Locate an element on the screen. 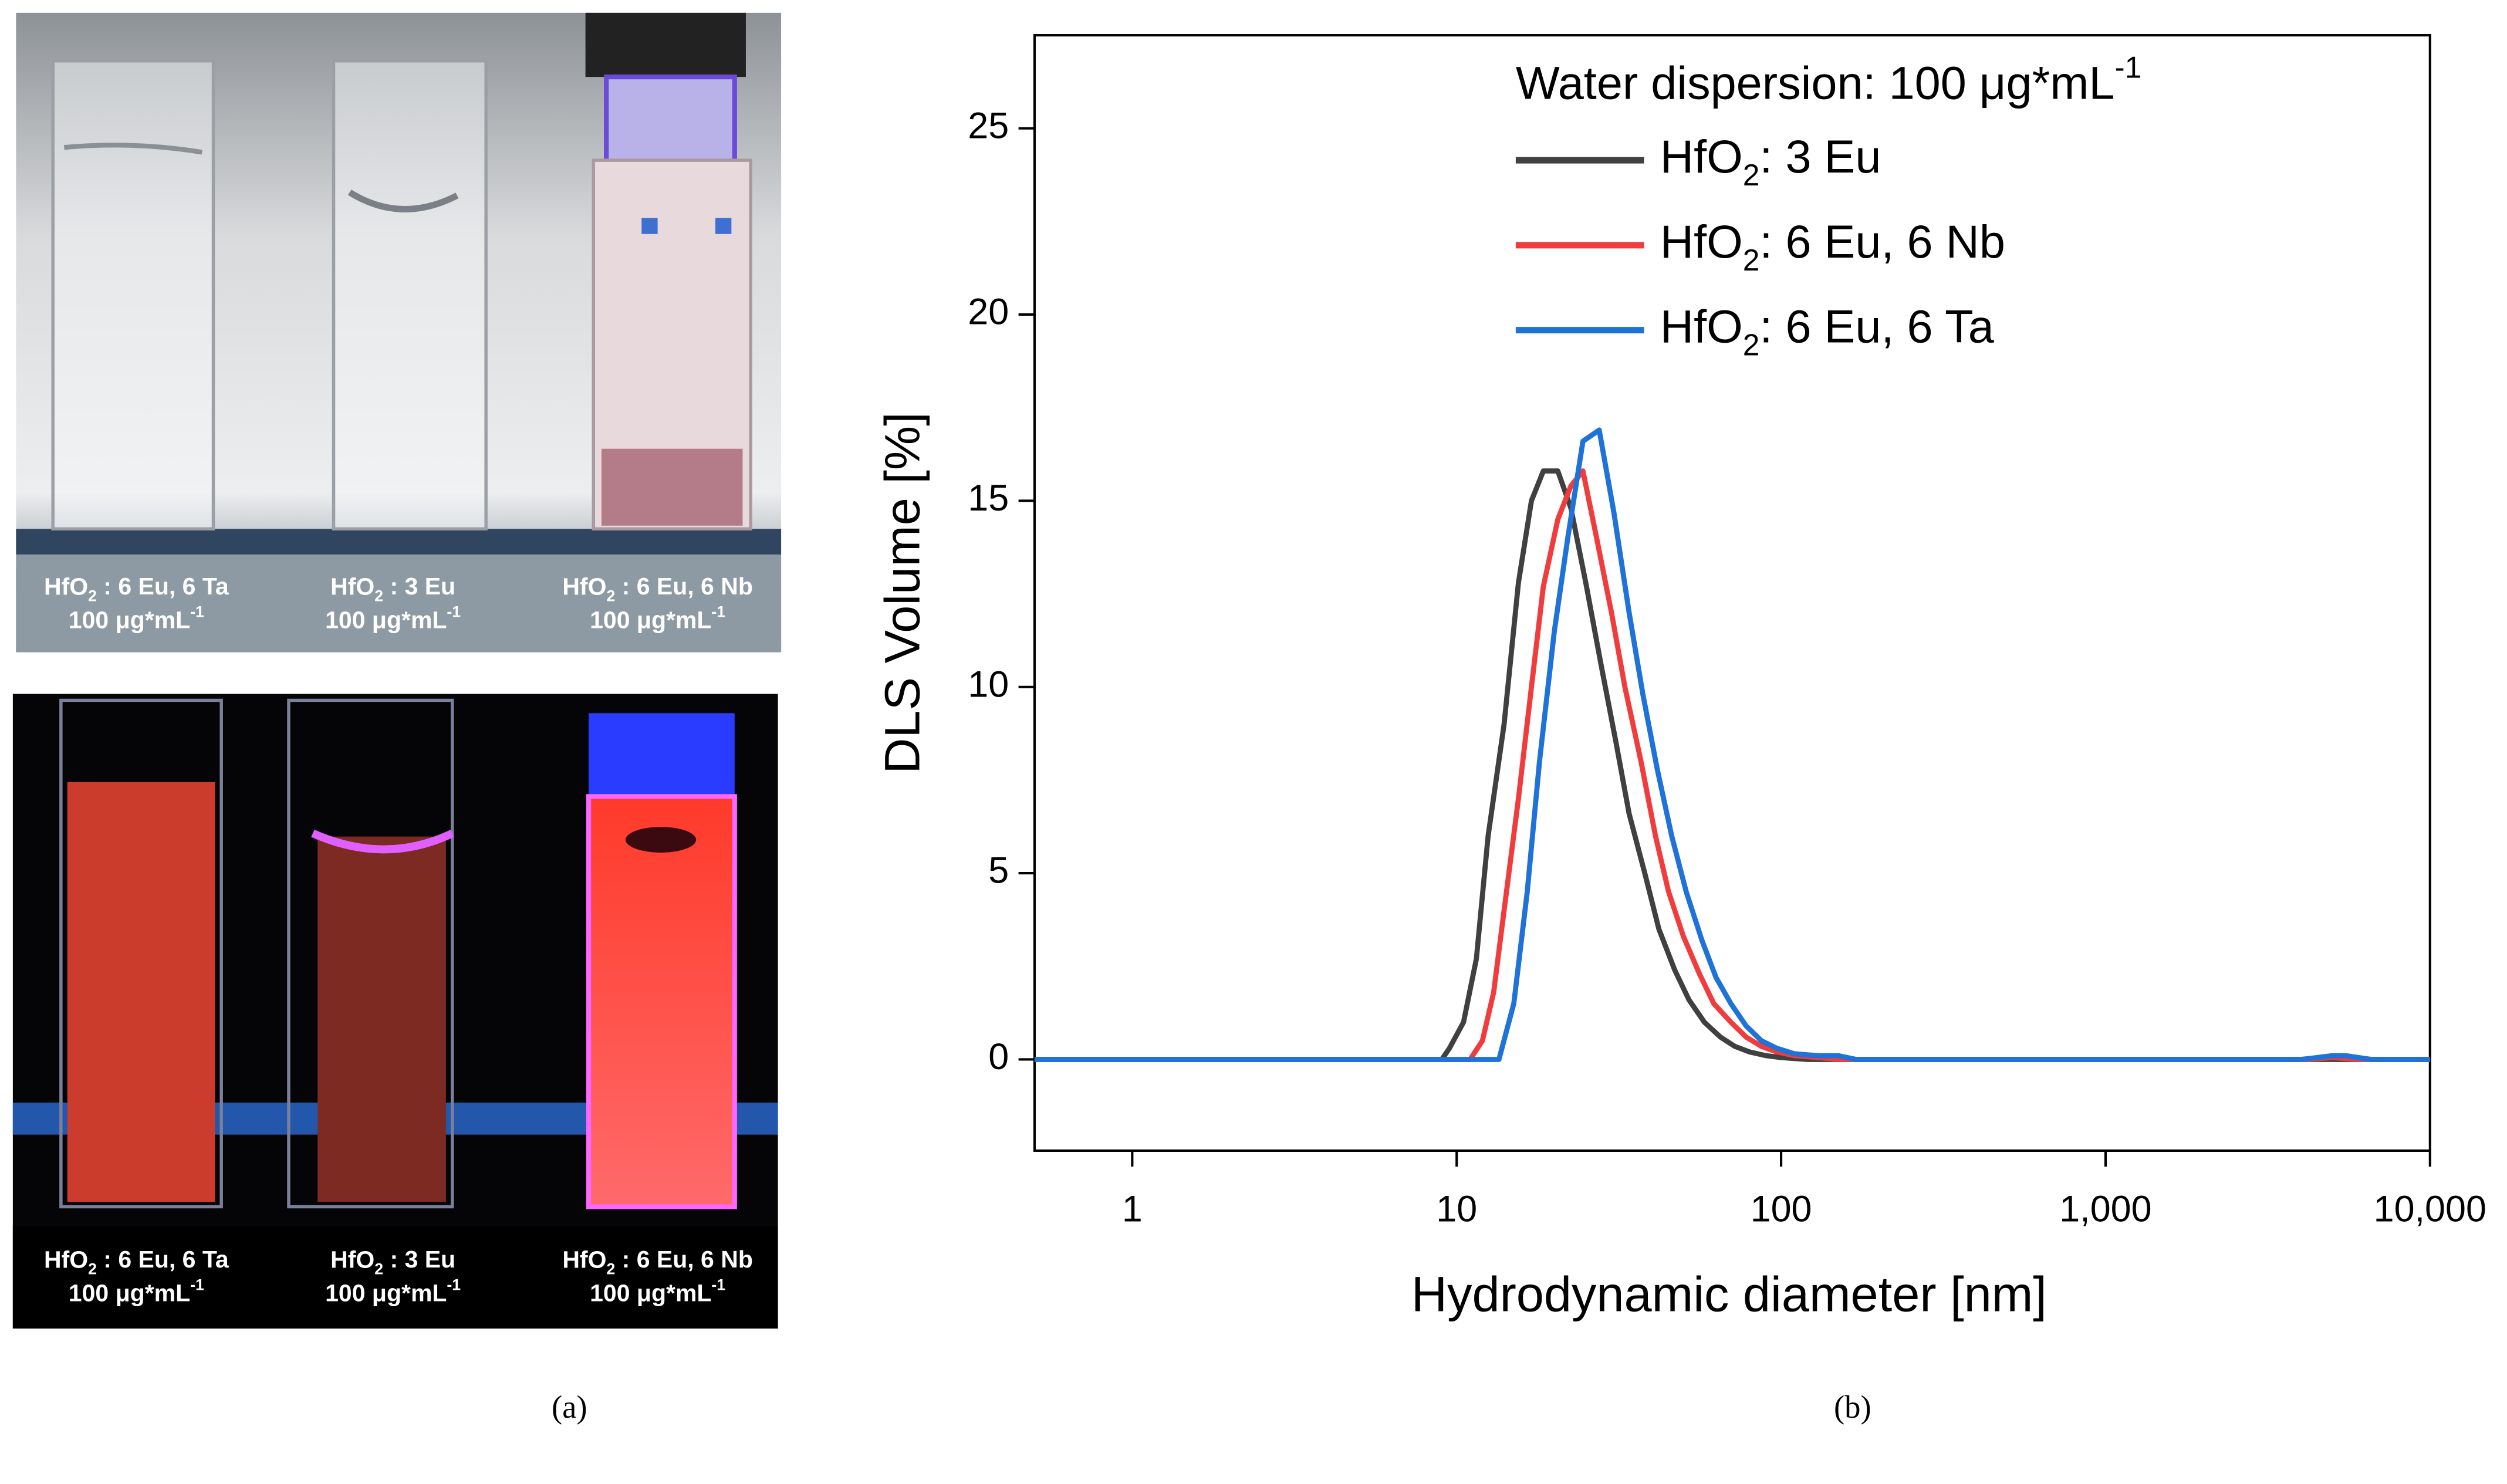 The image size is (2507, 1484). legend-label: HfO2: 3 Eu is located at coordinates (1770, 161).